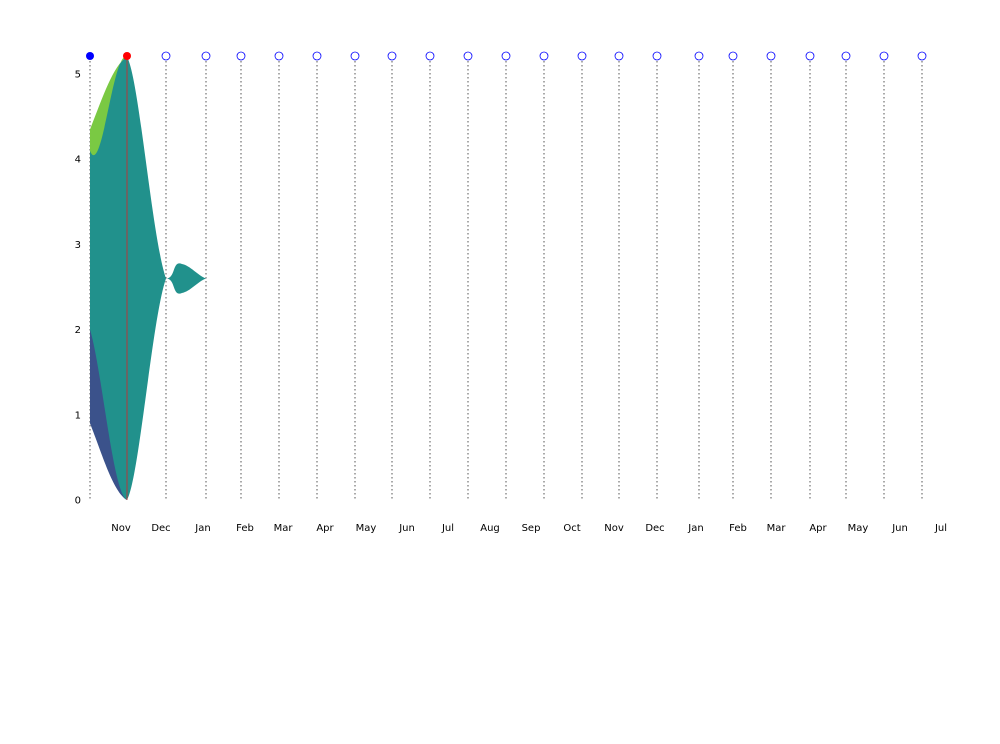 The image size is (1000, 744). What do you see at coordinates (78, 160) in the screenshot?
I see `y-tick-label: 4` at bounding box center [78, 160].